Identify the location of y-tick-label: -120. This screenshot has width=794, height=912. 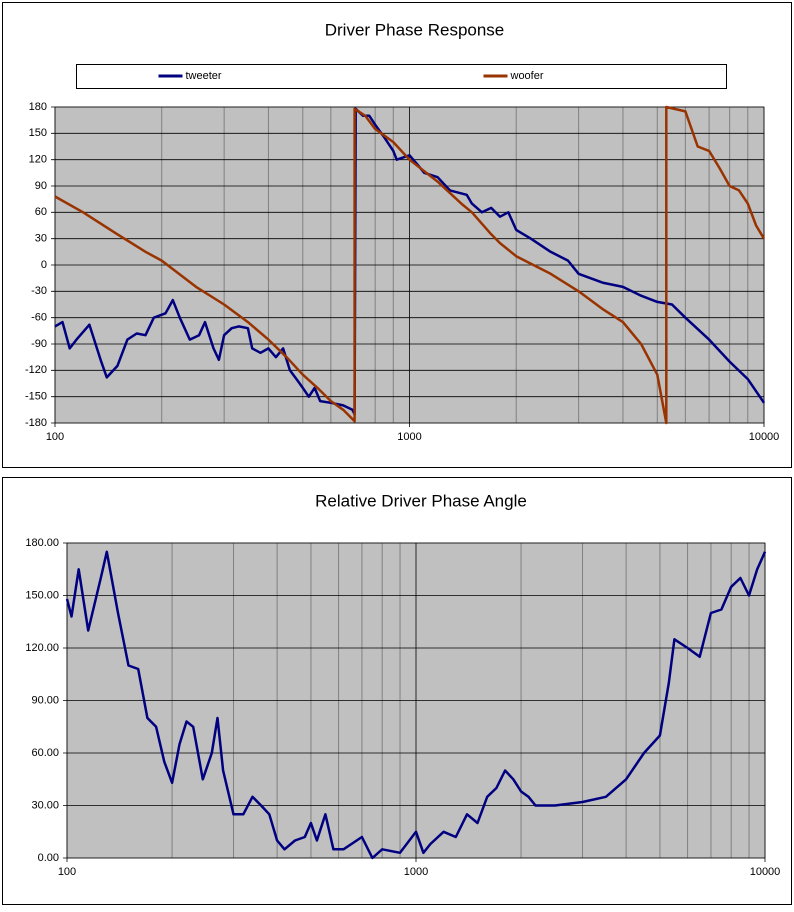
(36, 370).